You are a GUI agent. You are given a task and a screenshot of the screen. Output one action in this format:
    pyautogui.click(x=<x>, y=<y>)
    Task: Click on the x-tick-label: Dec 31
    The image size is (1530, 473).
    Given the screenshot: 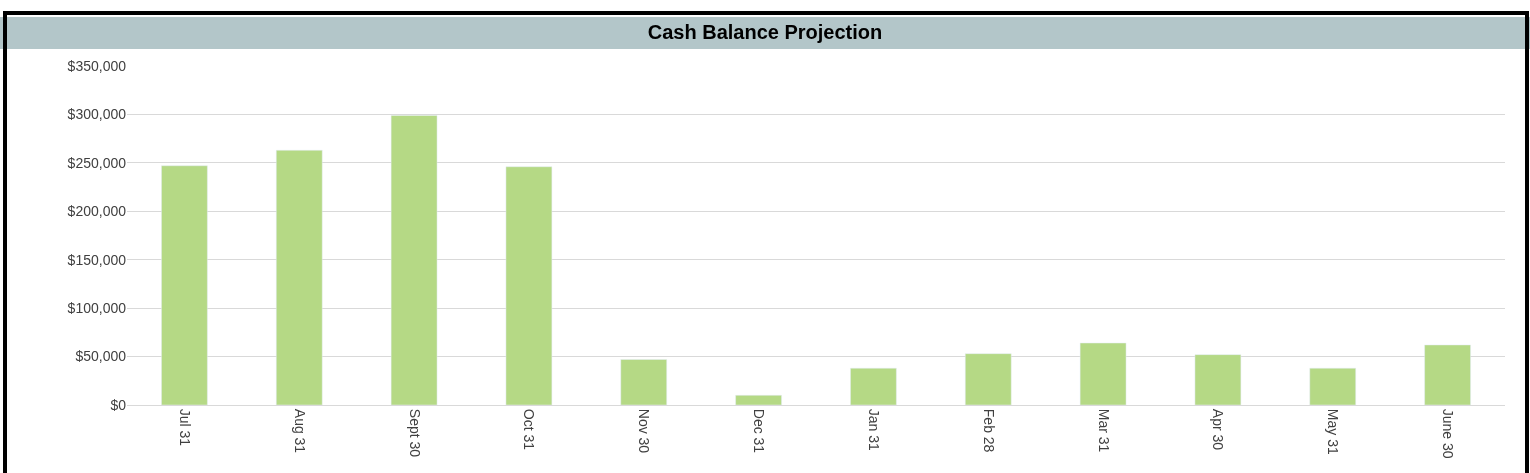 What is the action you would take?
    pyautogui.click(x=759, y=431)
    